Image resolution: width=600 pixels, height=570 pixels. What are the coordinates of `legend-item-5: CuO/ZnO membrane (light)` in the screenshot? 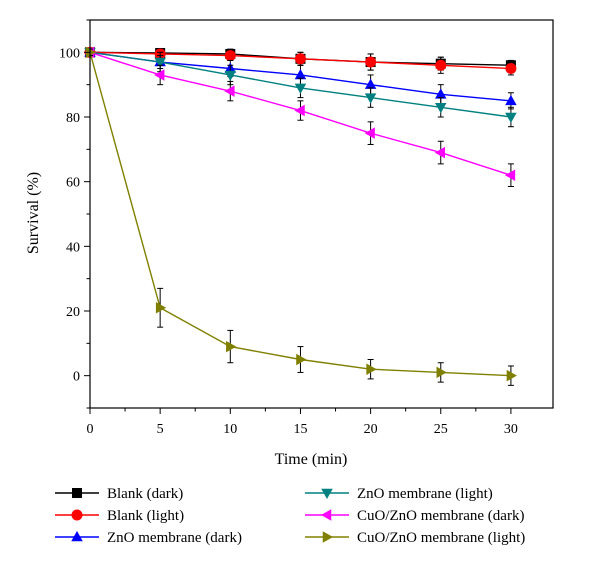 It's located at (415, 538).